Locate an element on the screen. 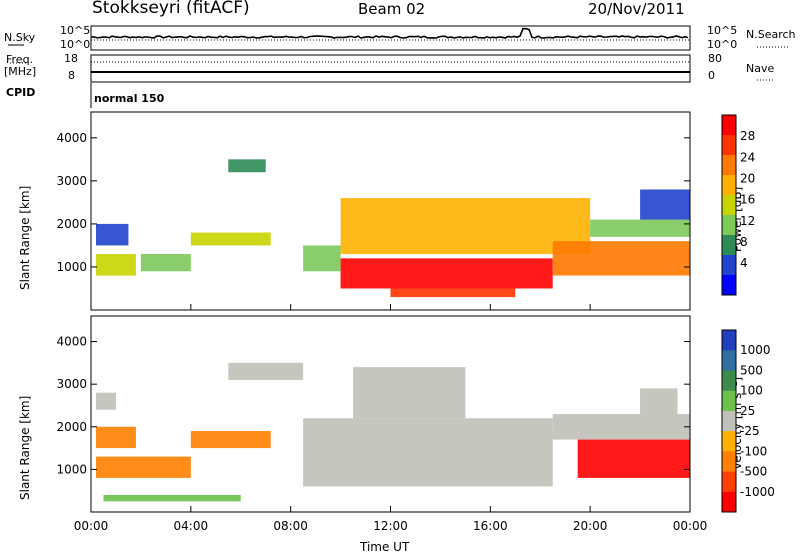  freq-tick-top: 18 is located at coordinates (71, 58).